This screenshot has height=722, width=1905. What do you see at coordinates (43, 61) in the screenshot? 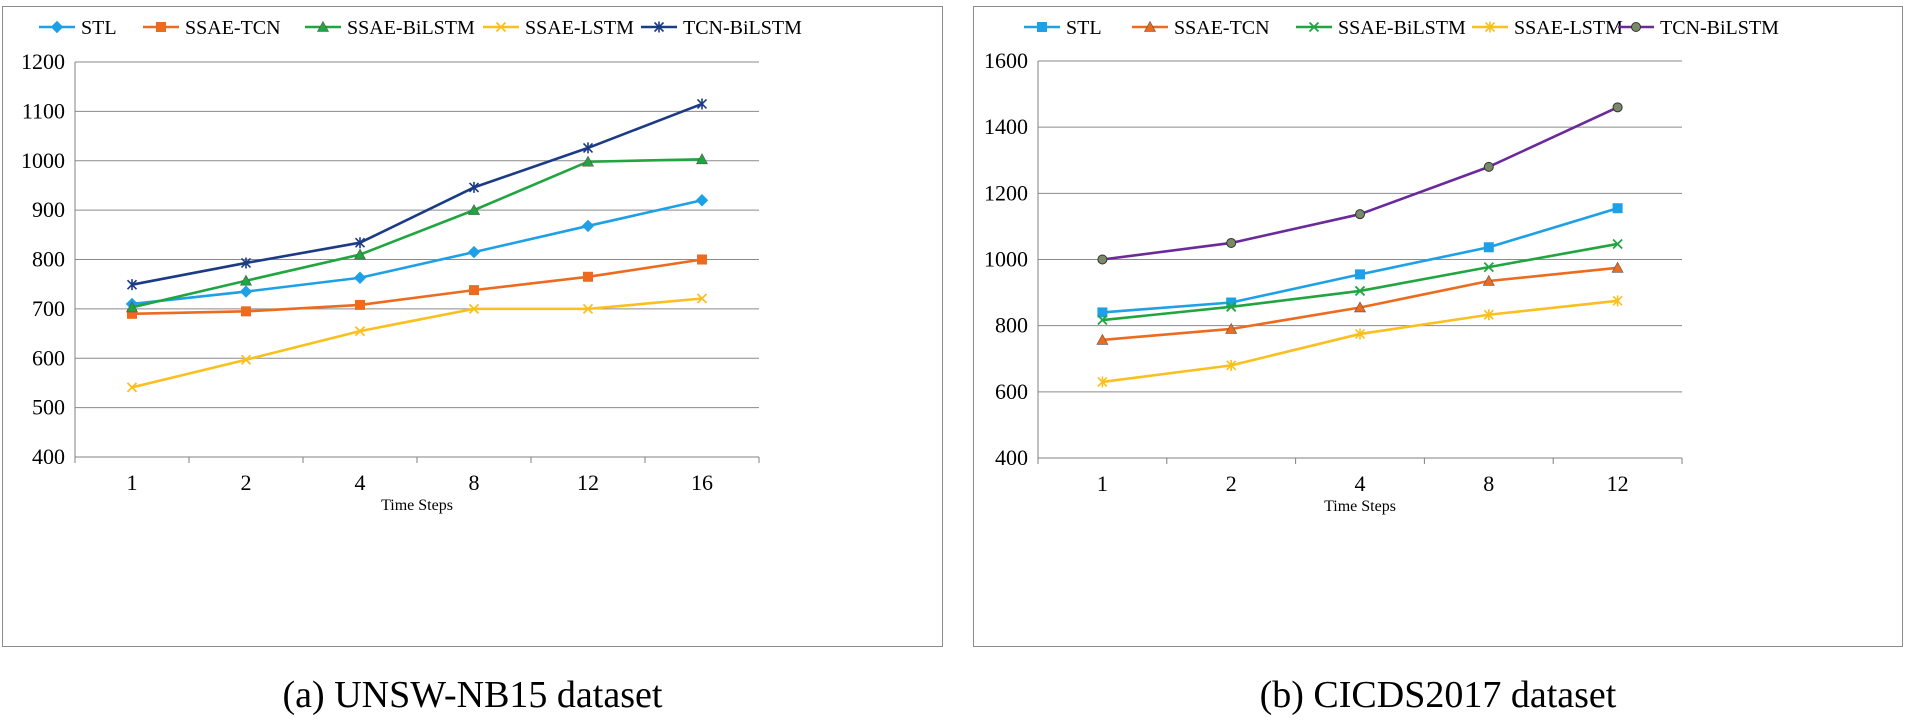
I see `y-tick-label: 1200` at bounding box center [43, 61].